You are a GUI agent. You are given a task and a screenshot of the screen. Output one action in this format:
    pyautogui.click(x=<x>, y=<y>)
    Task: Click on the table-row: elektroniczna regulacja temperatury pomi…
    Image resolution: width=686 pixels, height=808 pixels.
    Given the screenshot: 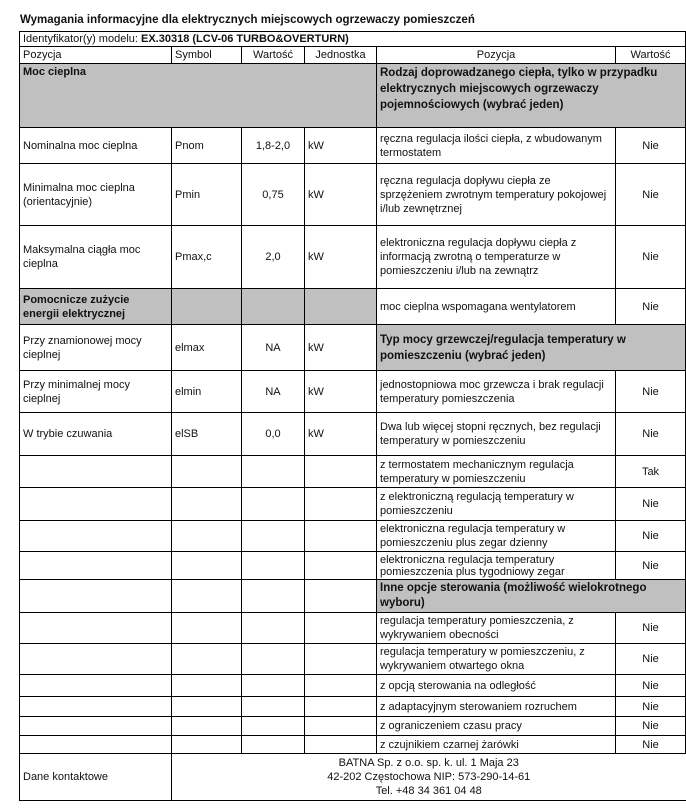 What is the action you would take?
    pyautogui.click(x=352, y=565)
    